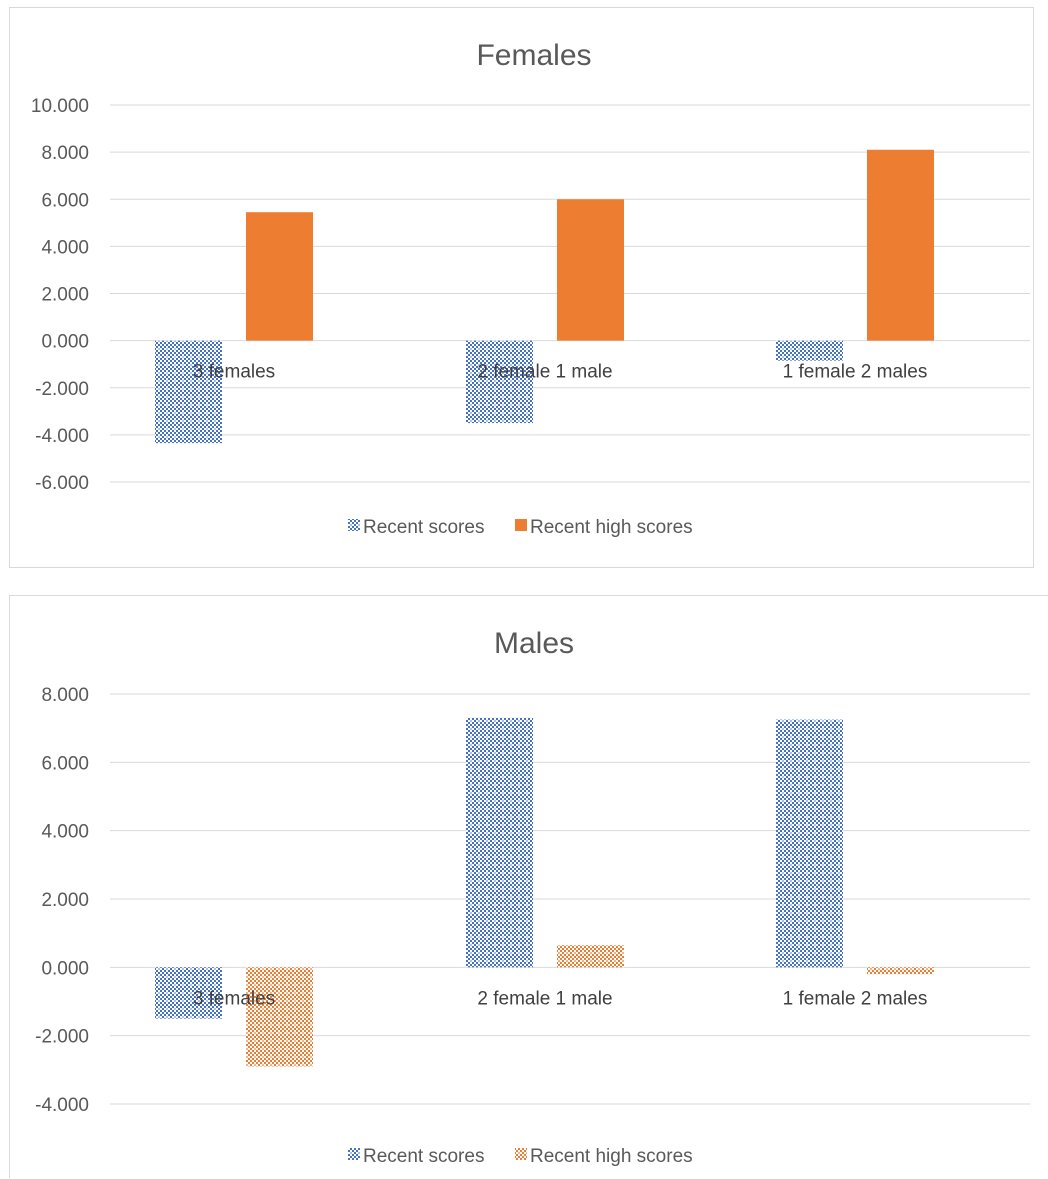  I want to click on y-tick-label: 10.000, so click(60, 106).